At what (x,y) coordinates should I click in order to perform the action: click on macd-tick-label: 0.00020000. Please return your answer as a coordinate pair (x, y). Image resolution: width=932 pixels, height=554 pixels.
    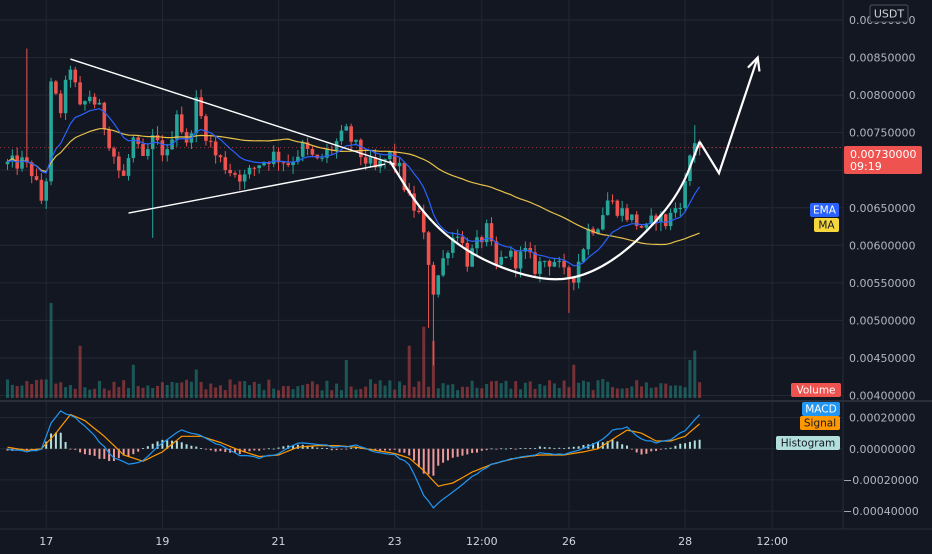
    Looking at the image, I should click on (882, 418).